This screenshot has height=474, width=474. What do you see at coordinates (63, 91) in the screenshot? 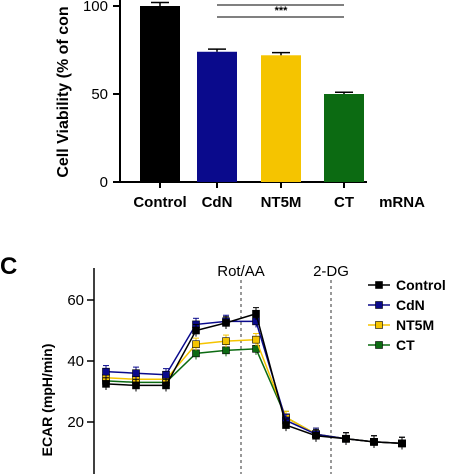
I see `y-axis-title: Cell Viability (% of con` at bounding box center [63, 91].